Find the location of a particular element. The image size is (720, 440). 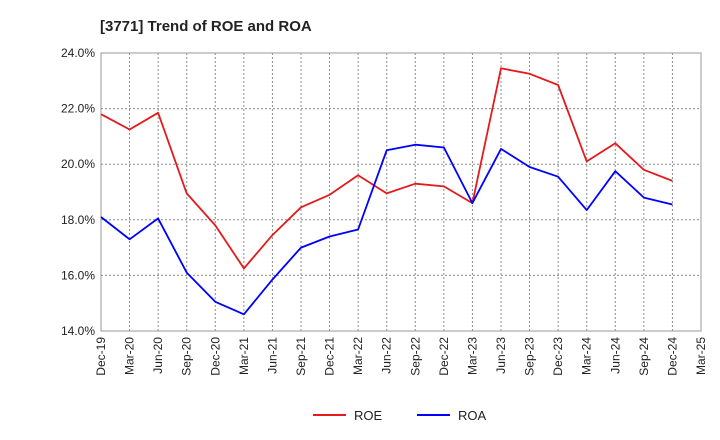

x-tick-label: Dec-21 is located at coordinates (330, 356).